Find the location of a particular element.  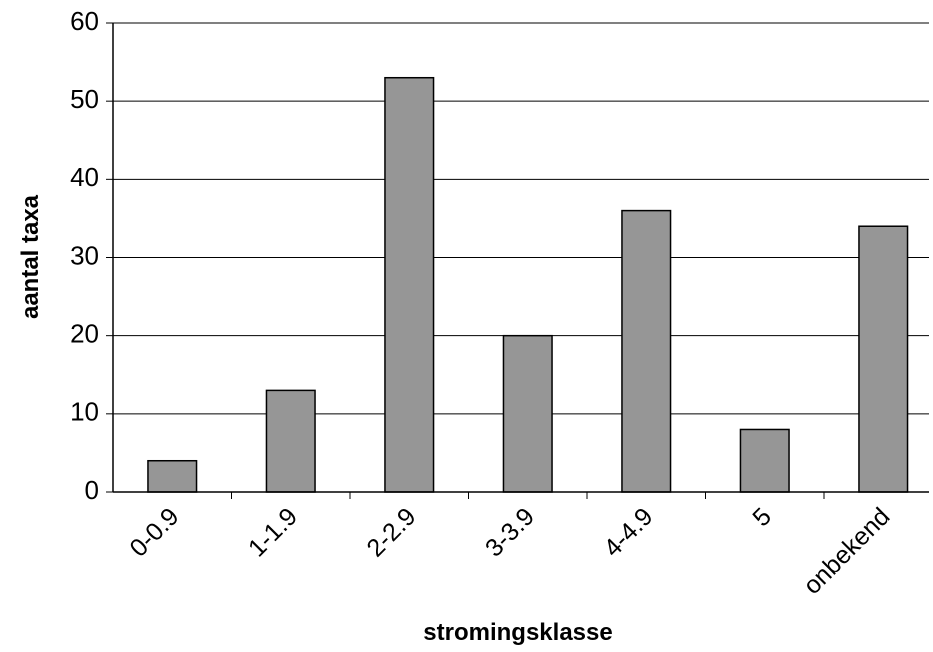

x-tick-label: 1-1.9 is located at coordinates (273, 532).